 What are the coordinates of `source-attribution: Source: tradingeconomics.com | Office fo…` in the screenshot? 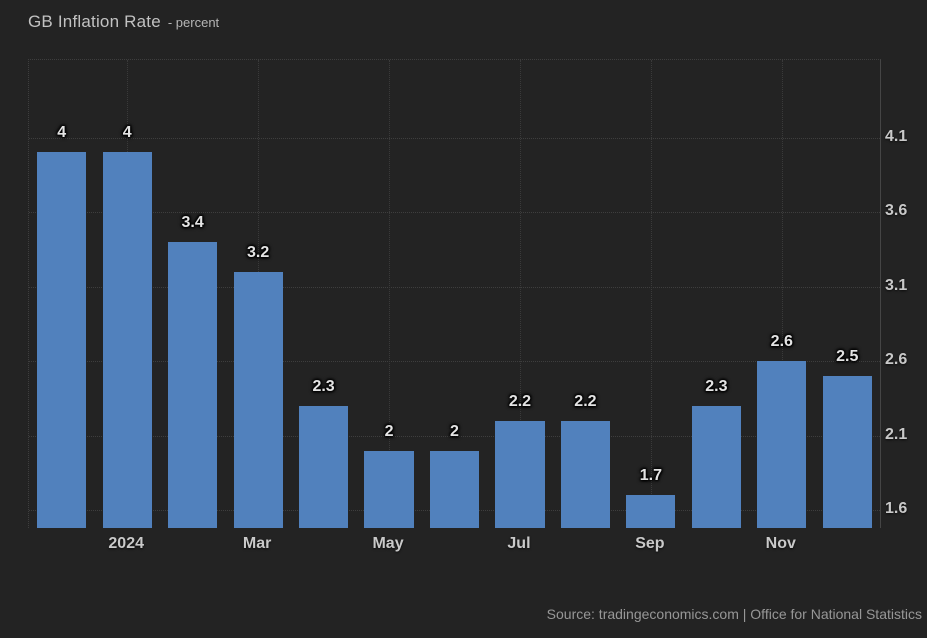 It's located at (734, 614).